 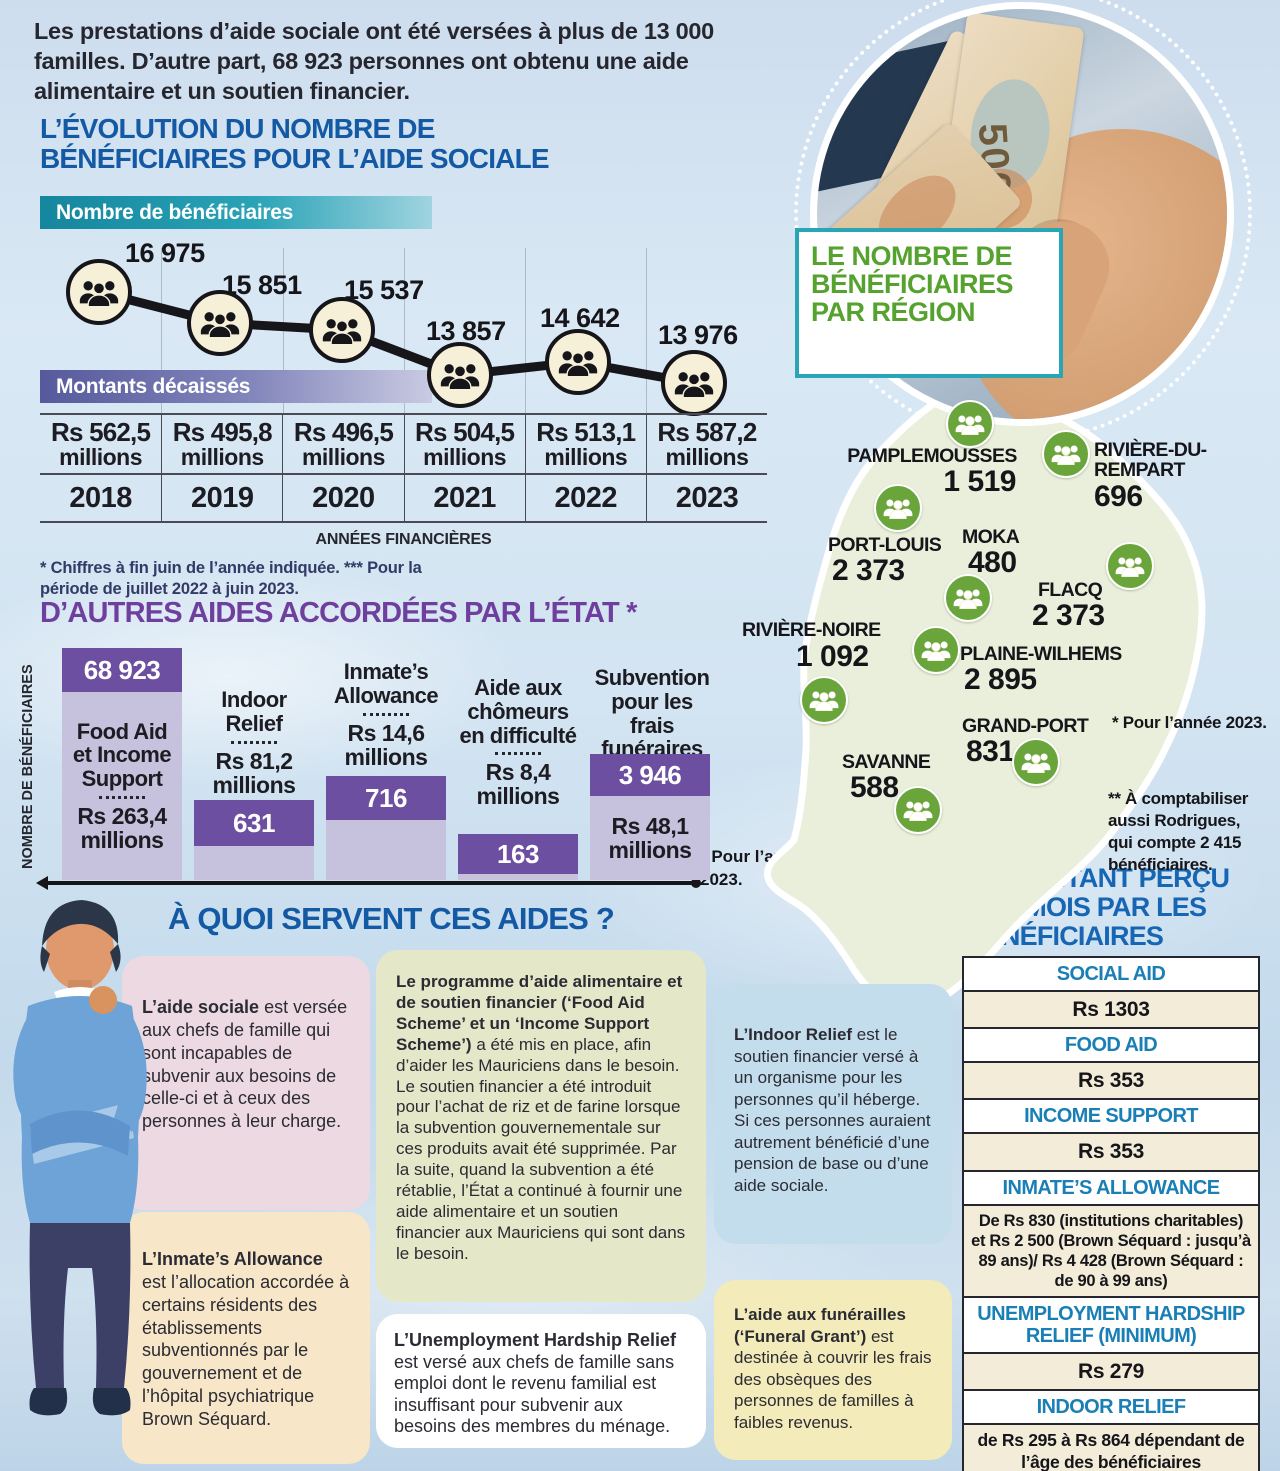 What do you see at coordinates (586, 497) in the screenshot?
I see `year: 2022` at bounding box center [586, 497].